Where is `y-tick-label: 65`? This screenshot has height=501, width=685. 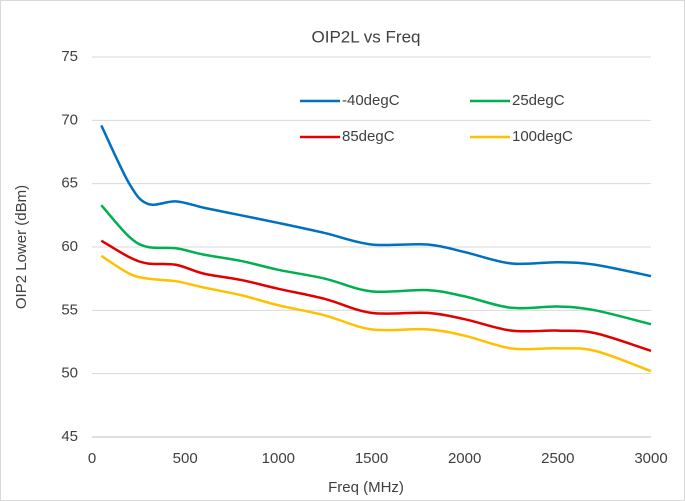
y-tick-label: 65 is located at coordinates (69, 183).